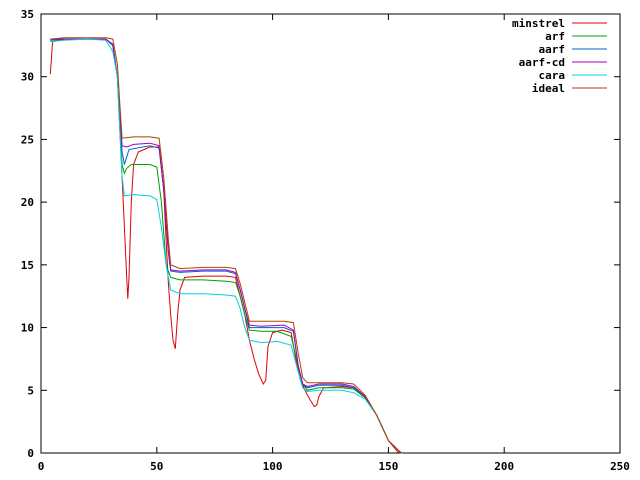 The width and height of the screenshot is (640, 480). I want to click on legend-label-ideal: ideal, so click(548, 88).